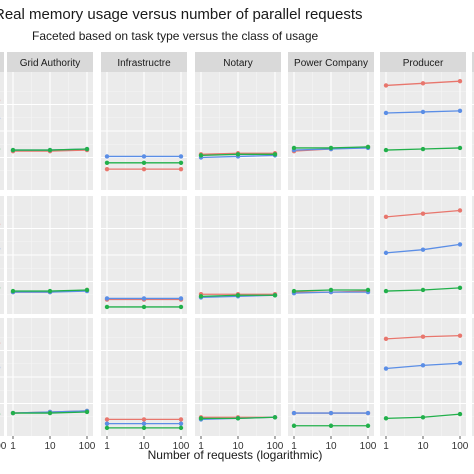 The height and width of the screenshot is (474, 474). What do you see at coordinates (144, 63) in the screenshot?
I see `facet-strip-label: Infrastructre` at bounding box center [144, 63].